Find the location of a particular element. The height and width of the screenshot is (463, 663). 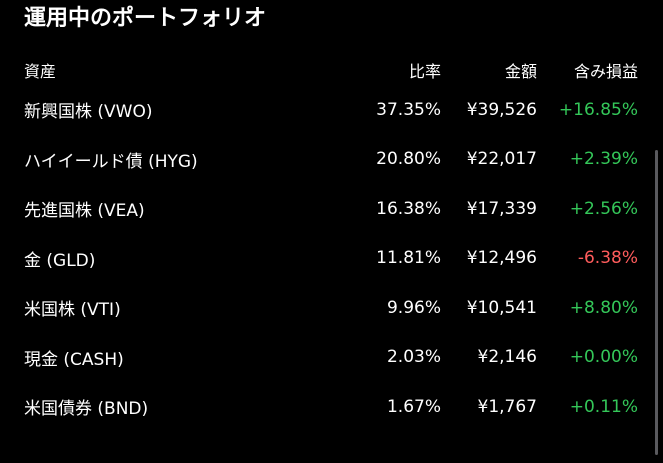

table-header: 資産 比率 金額 含み損益 is located at coordinates (331, 70).